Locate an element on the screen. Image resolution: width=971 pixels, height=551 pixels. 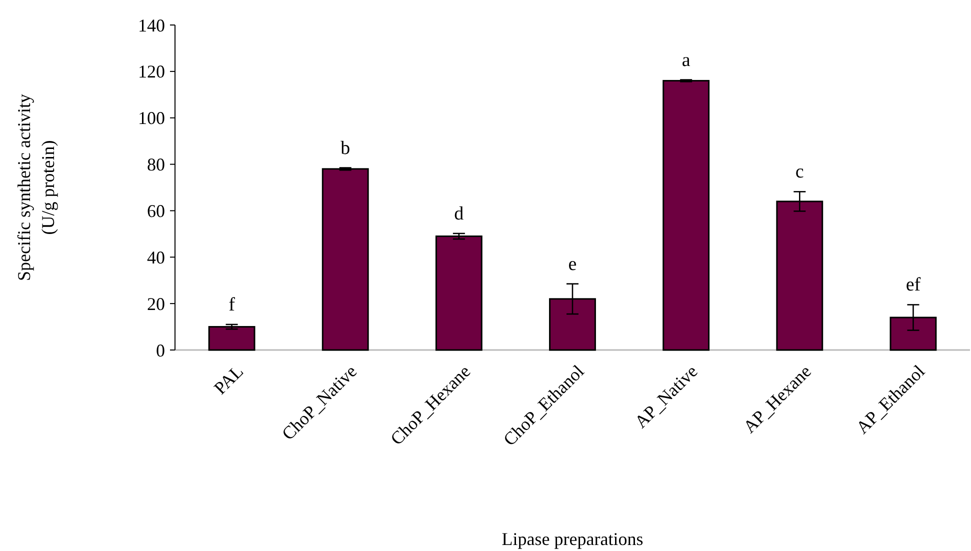
y-tick-label: 20 is located at coordinates (156, 304).